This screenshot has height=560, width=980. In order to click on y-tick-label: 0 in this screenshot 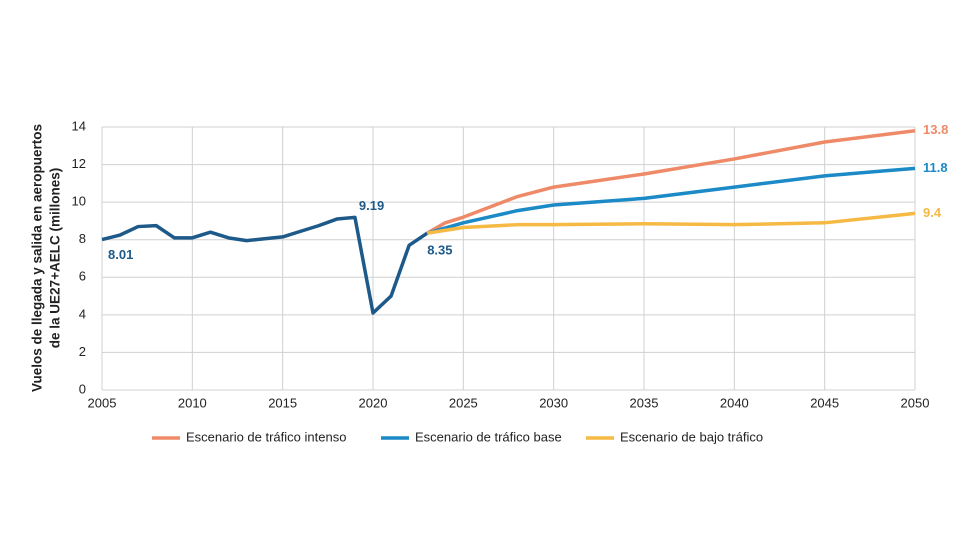, I will do `click(82, 388)`.